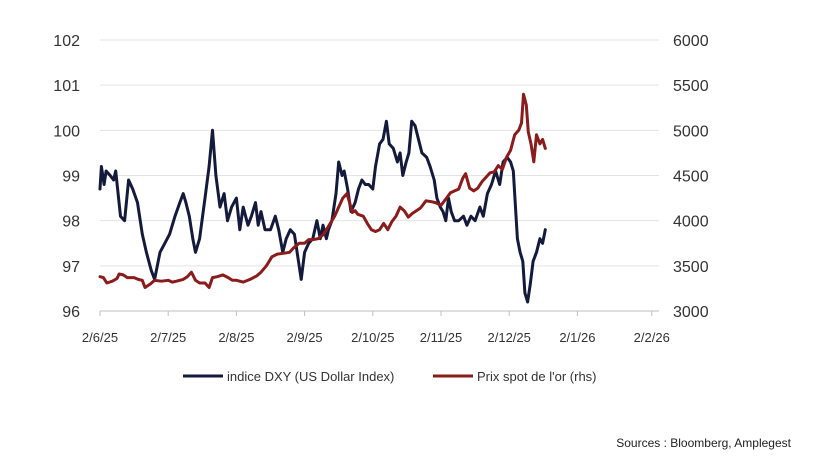 Image resolution: width=813 pixels, height=469 pixels. I want to click on x-tick-label: 2/7/25, so click(168, 337).